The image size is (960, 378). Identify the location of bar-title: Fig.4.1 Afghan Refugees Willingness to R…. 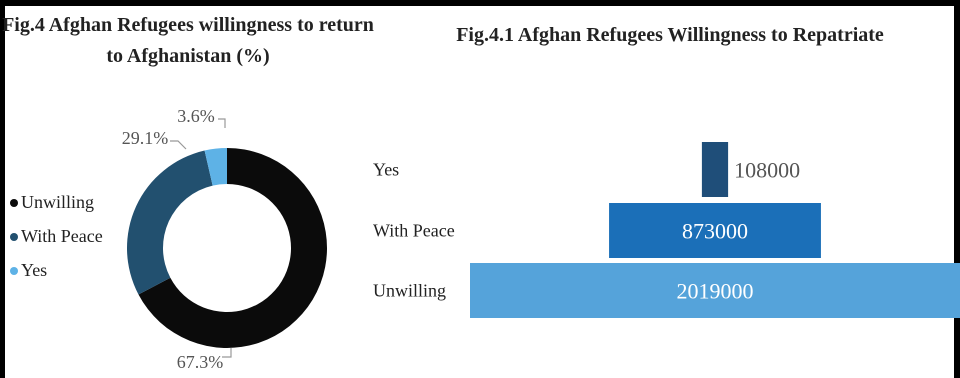
(670, 35).